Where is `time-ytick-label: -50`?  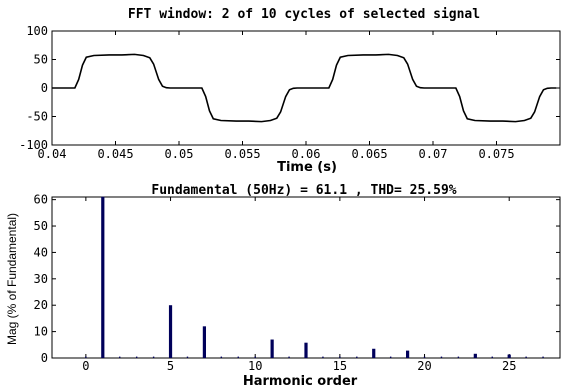 time-ytick-label: -50 is located at coordinates (37, 117).